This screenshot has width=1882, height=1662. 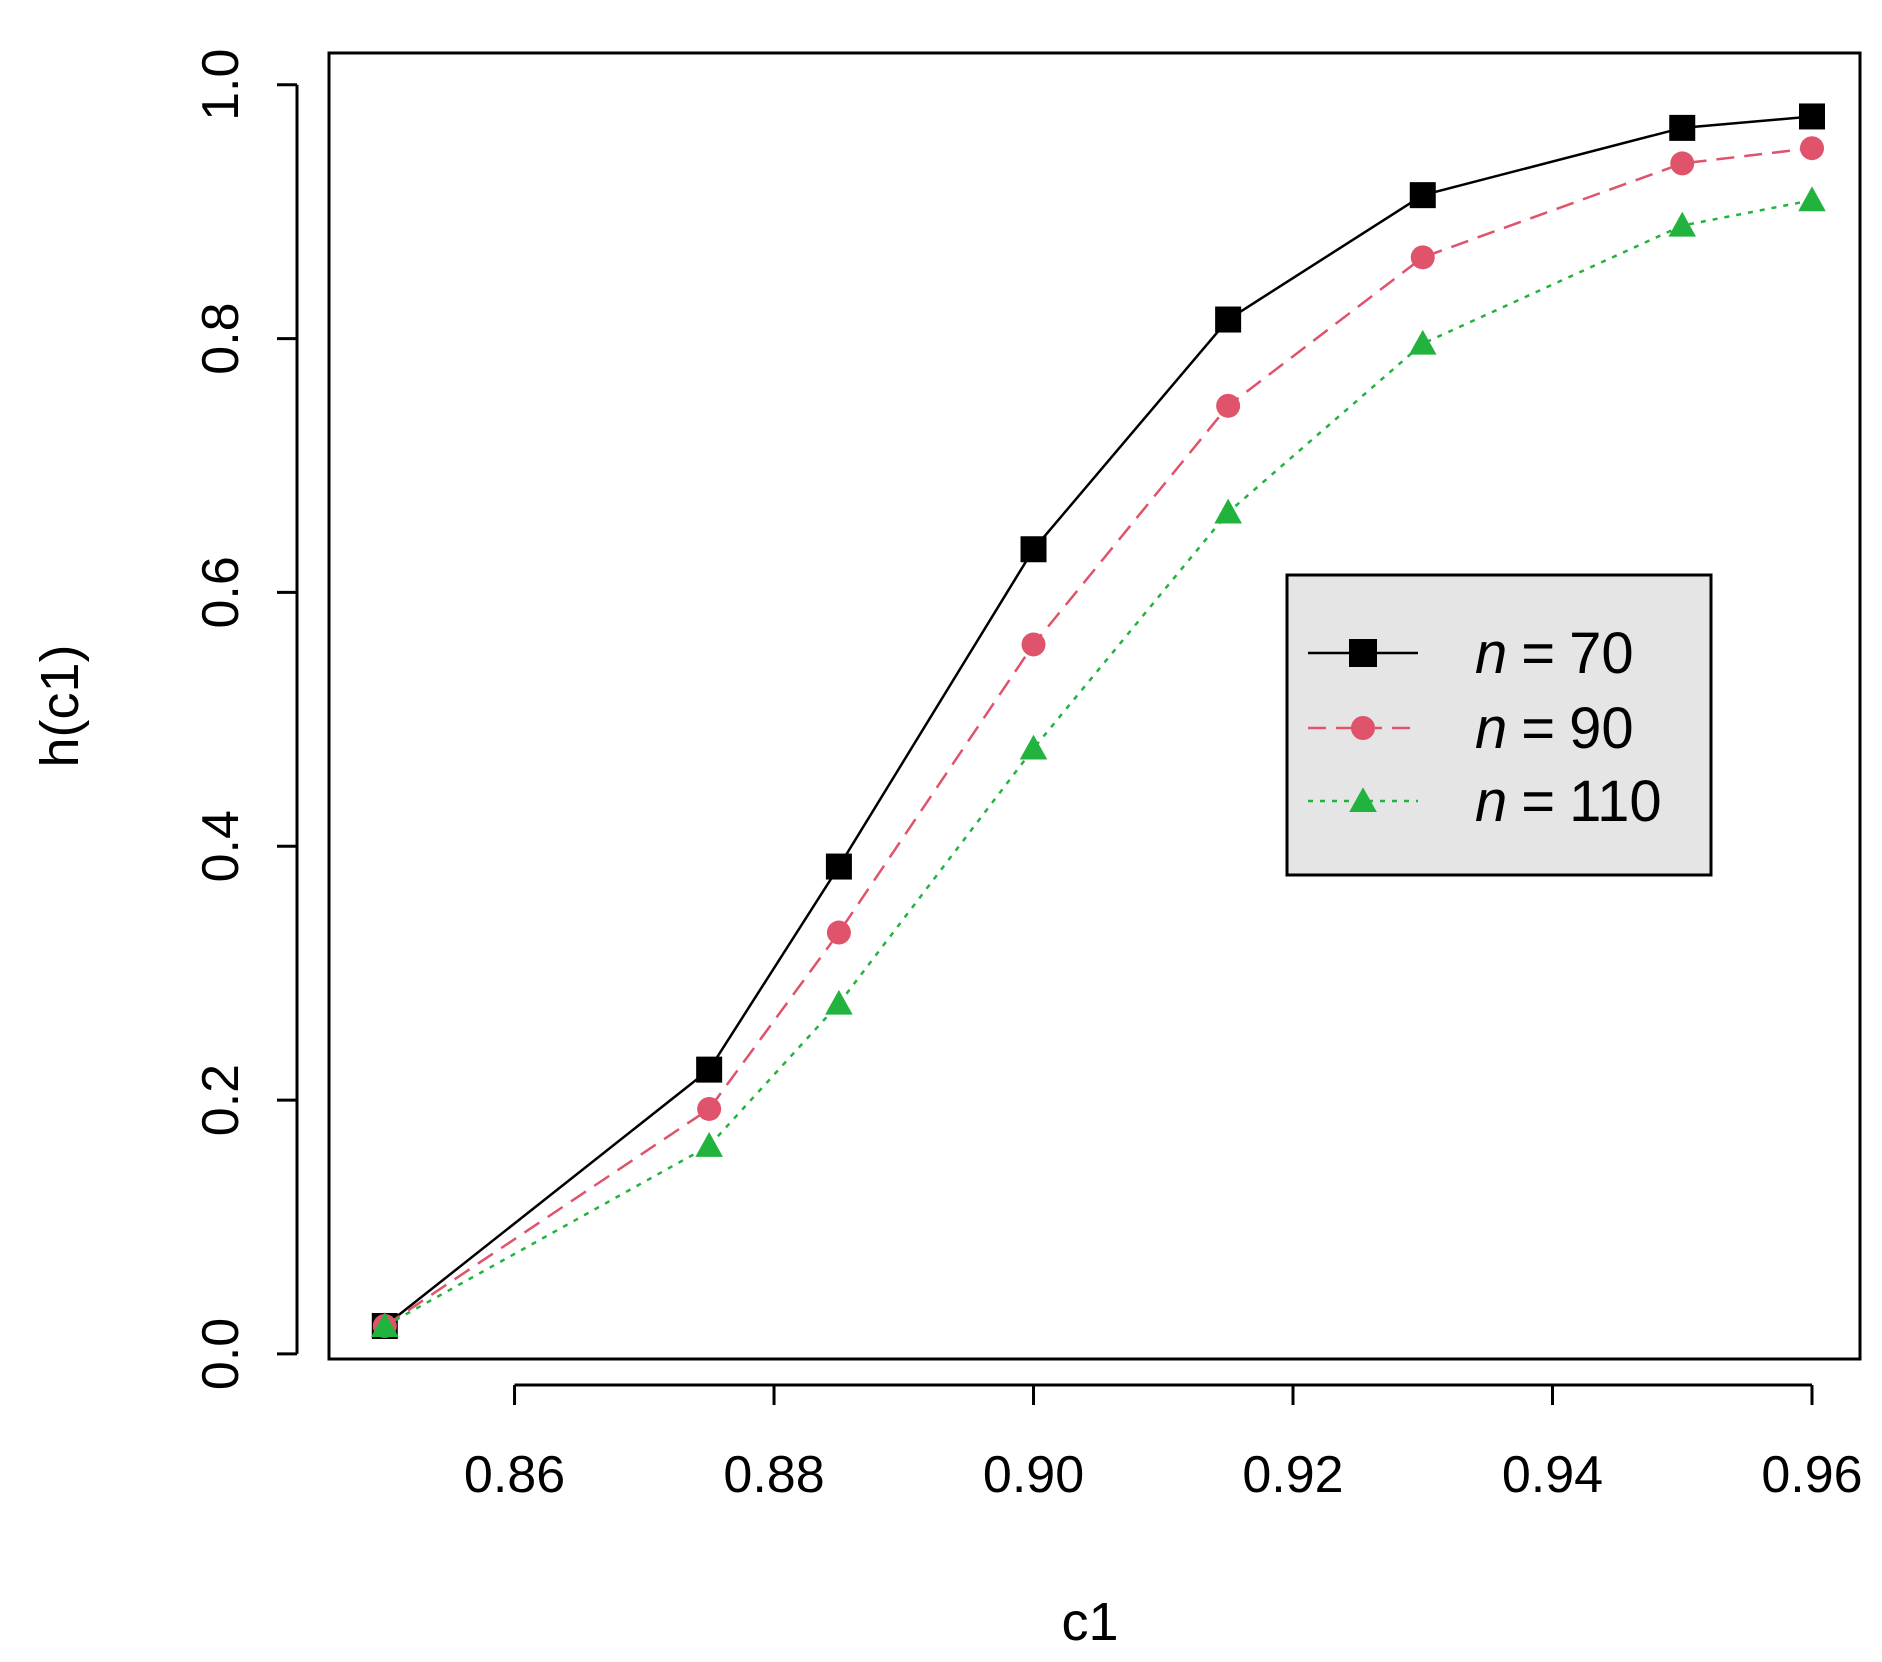 What do you see at coordinates (1552, 1475) in the screenshot?
I see `x-tick-label: 0.94` at bounding box center [1552, 1475].